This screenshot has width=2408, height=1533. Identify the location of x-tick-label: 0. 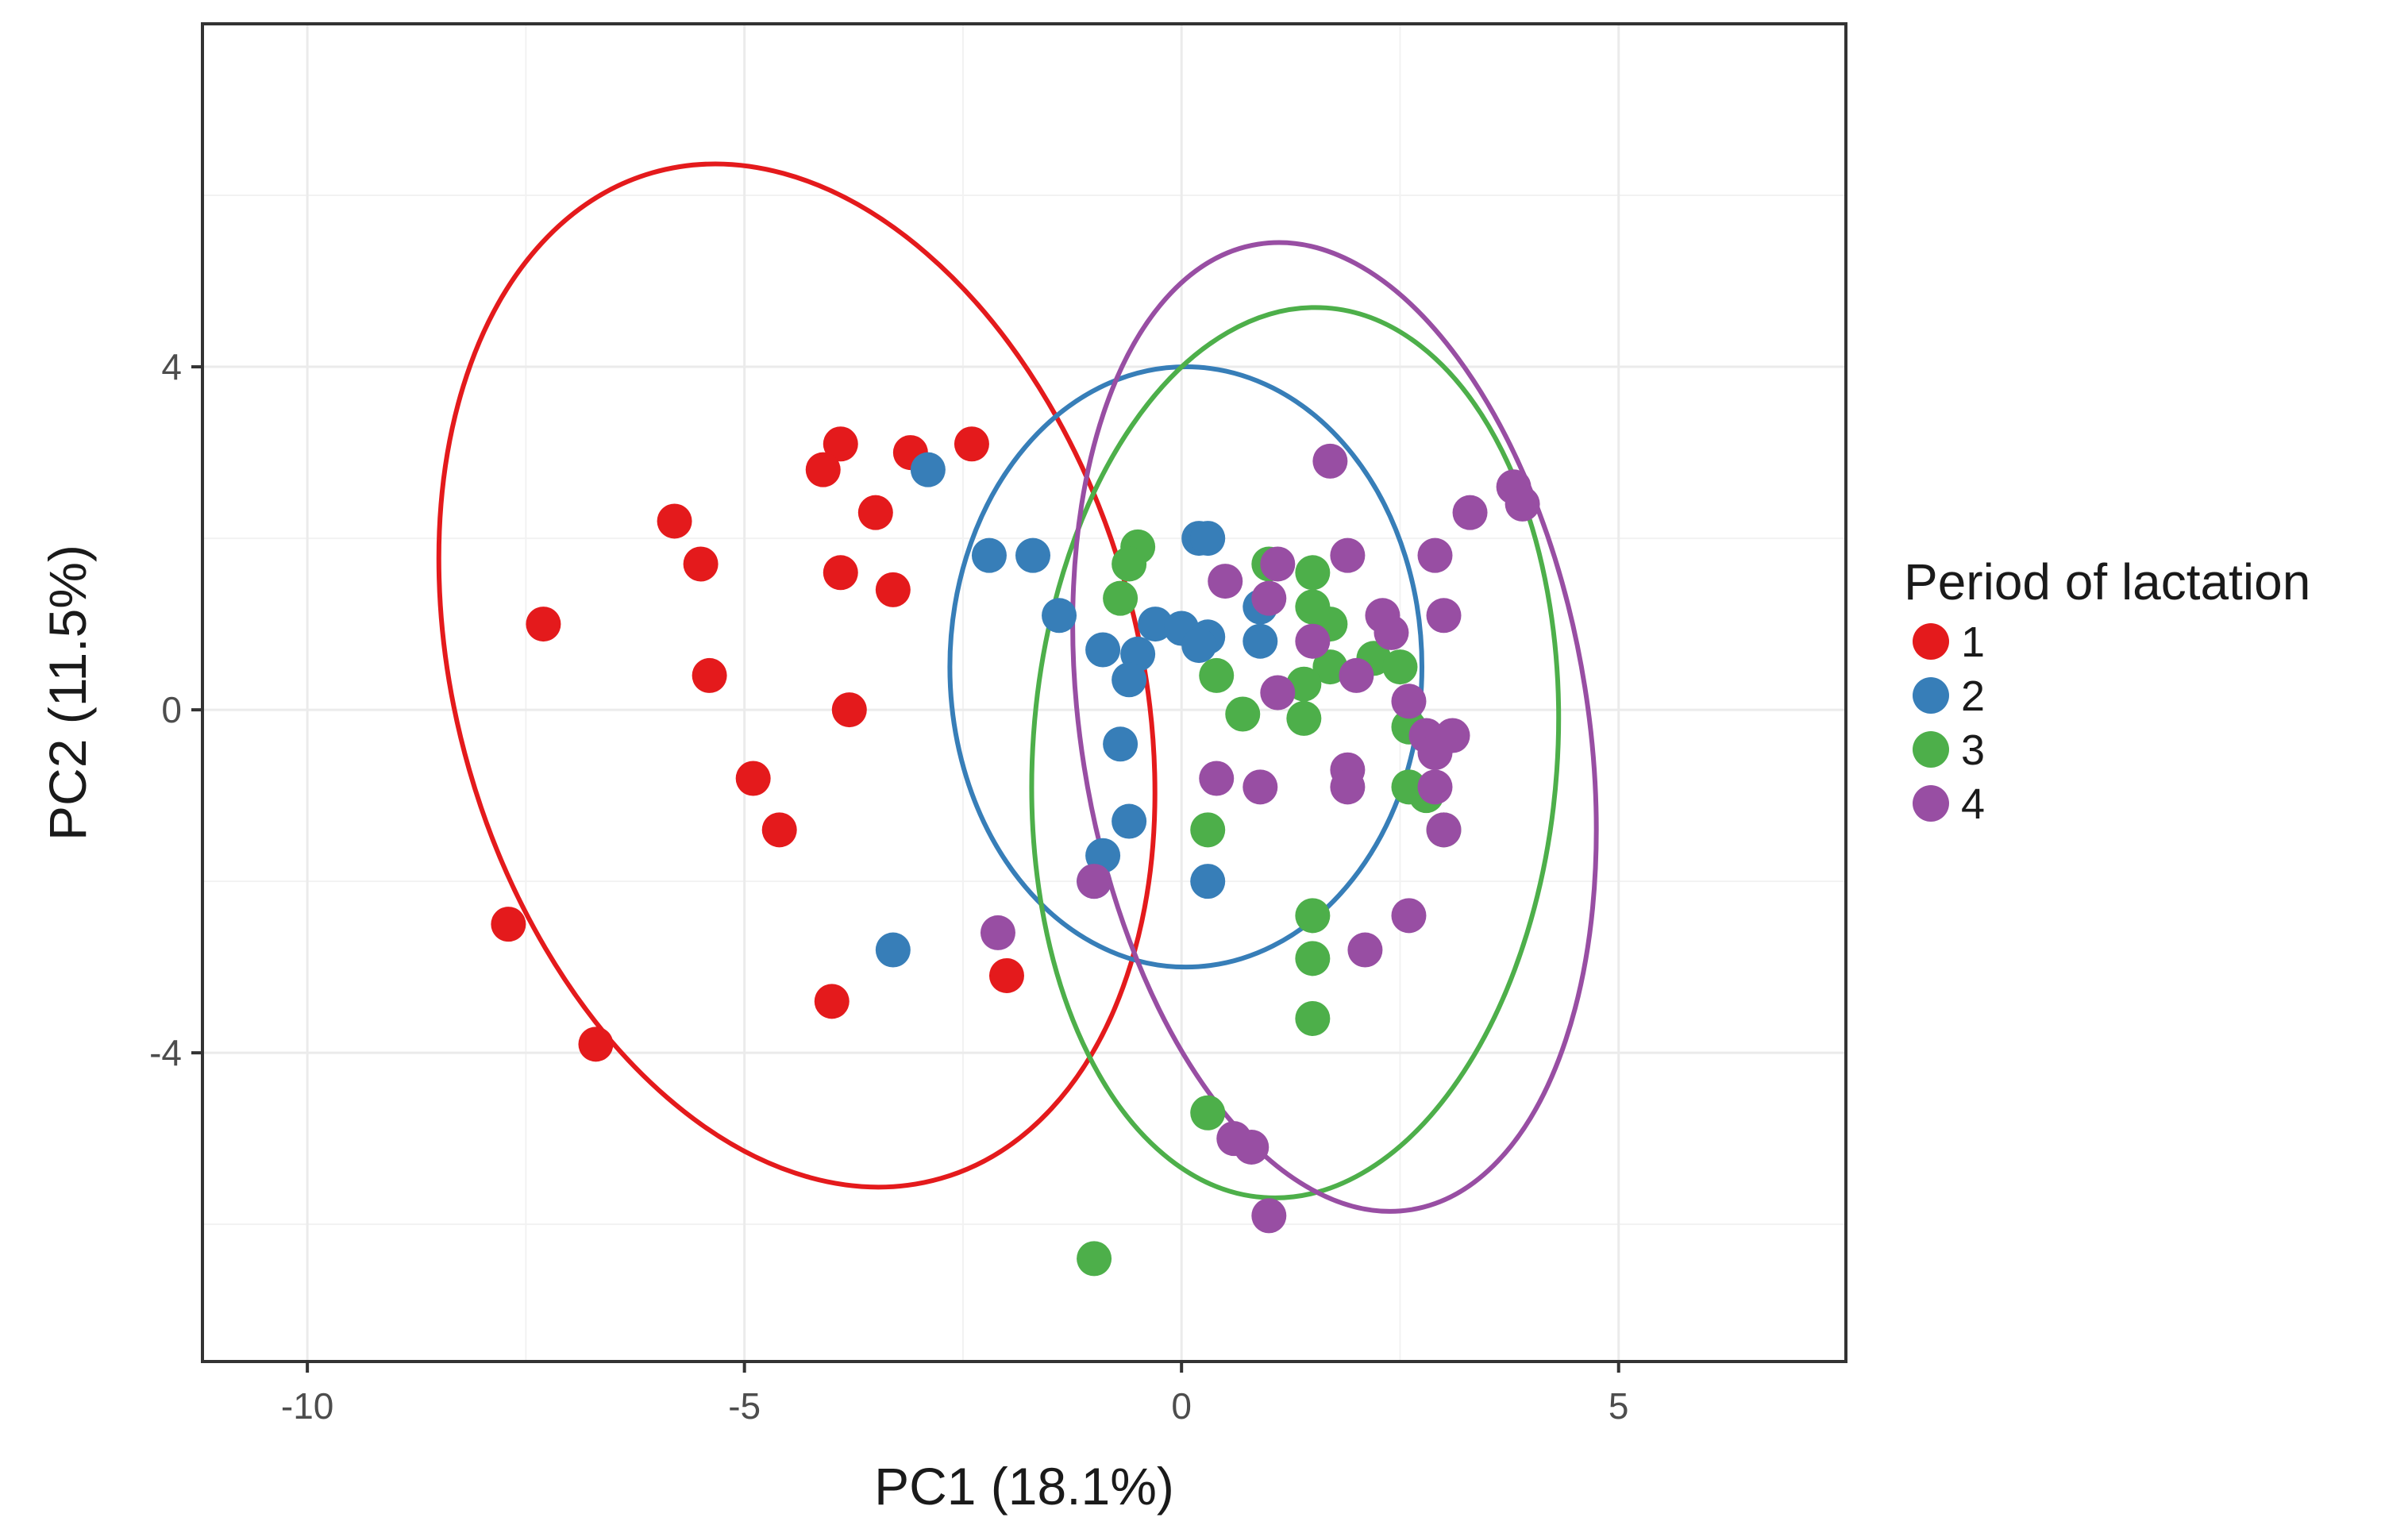
(1181, 1406).